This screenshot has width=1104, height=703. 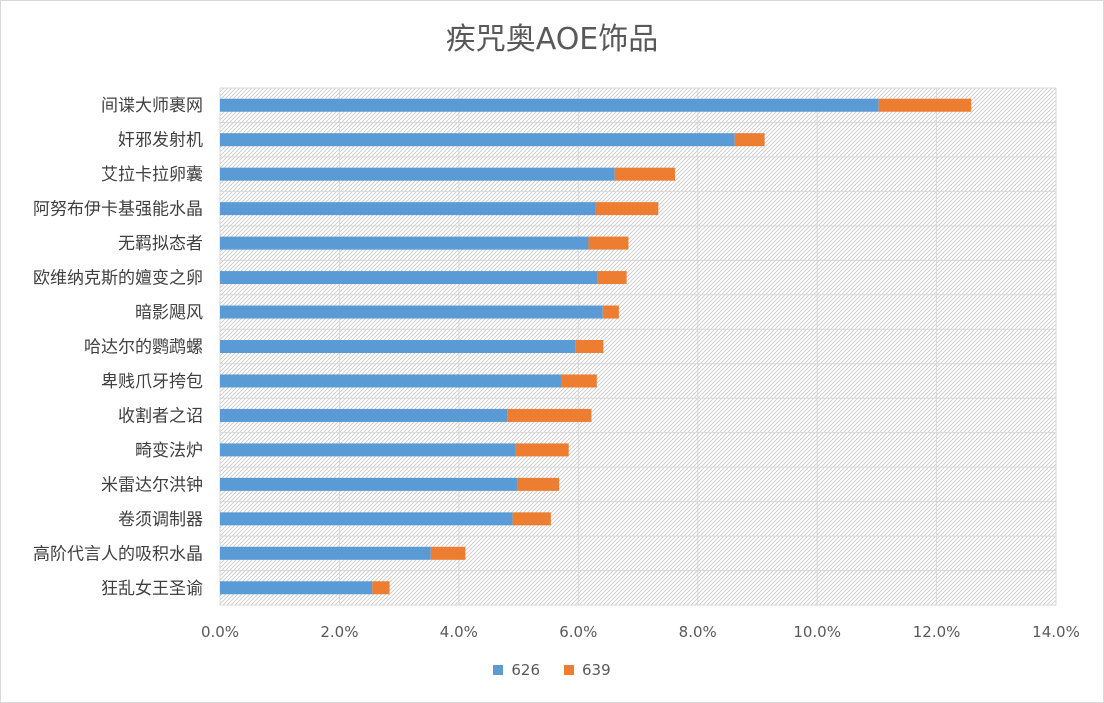 I want to click on x-tick-label: 14.0%, so click(x=1056, y=632).